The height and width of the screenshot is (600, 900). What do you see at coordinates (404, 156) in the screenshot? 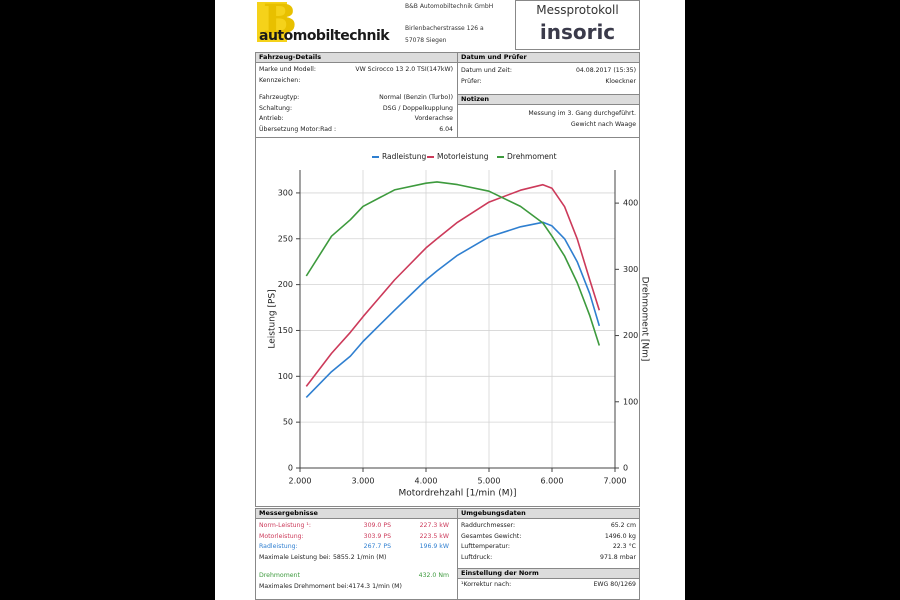
I see `legend-label: Radleistung` at bounding box center [404, 156].